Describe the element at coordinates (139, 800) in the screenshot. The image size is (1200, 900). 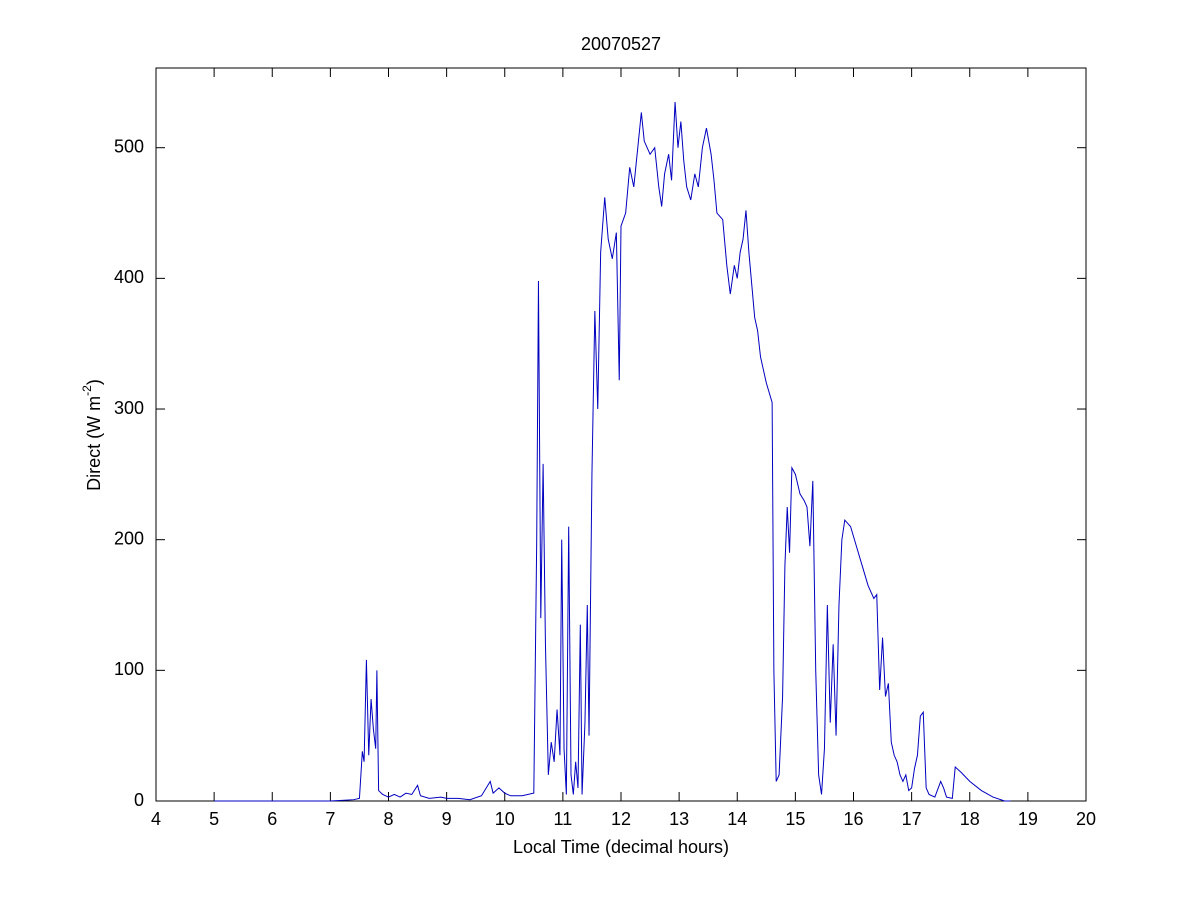
I see `y-tick-label: 0` at that location.